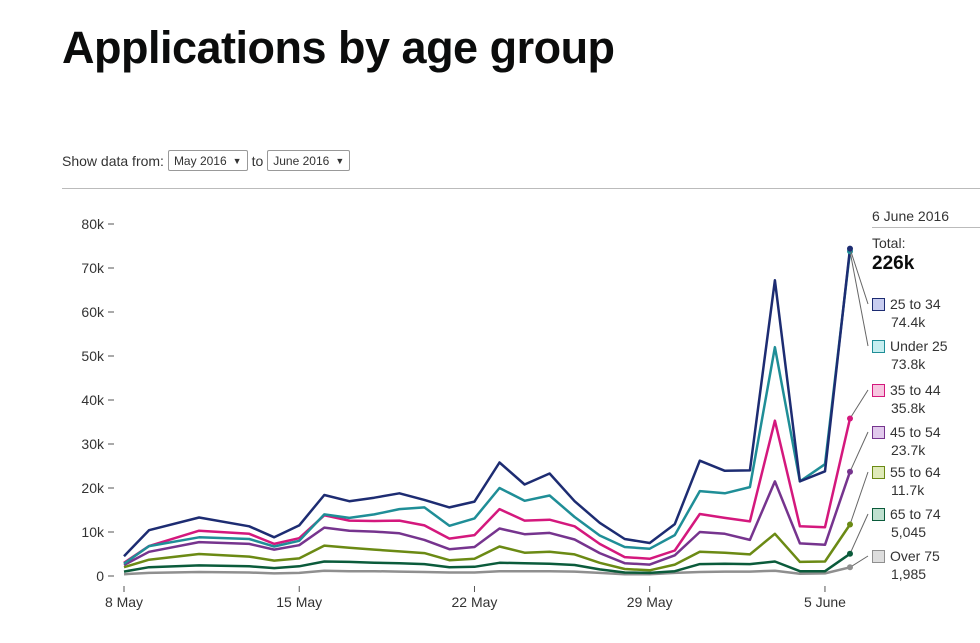 The width and height of the screenshot is (980, 643). I want to click on y-tick-label: 60k, so click(93, 312).